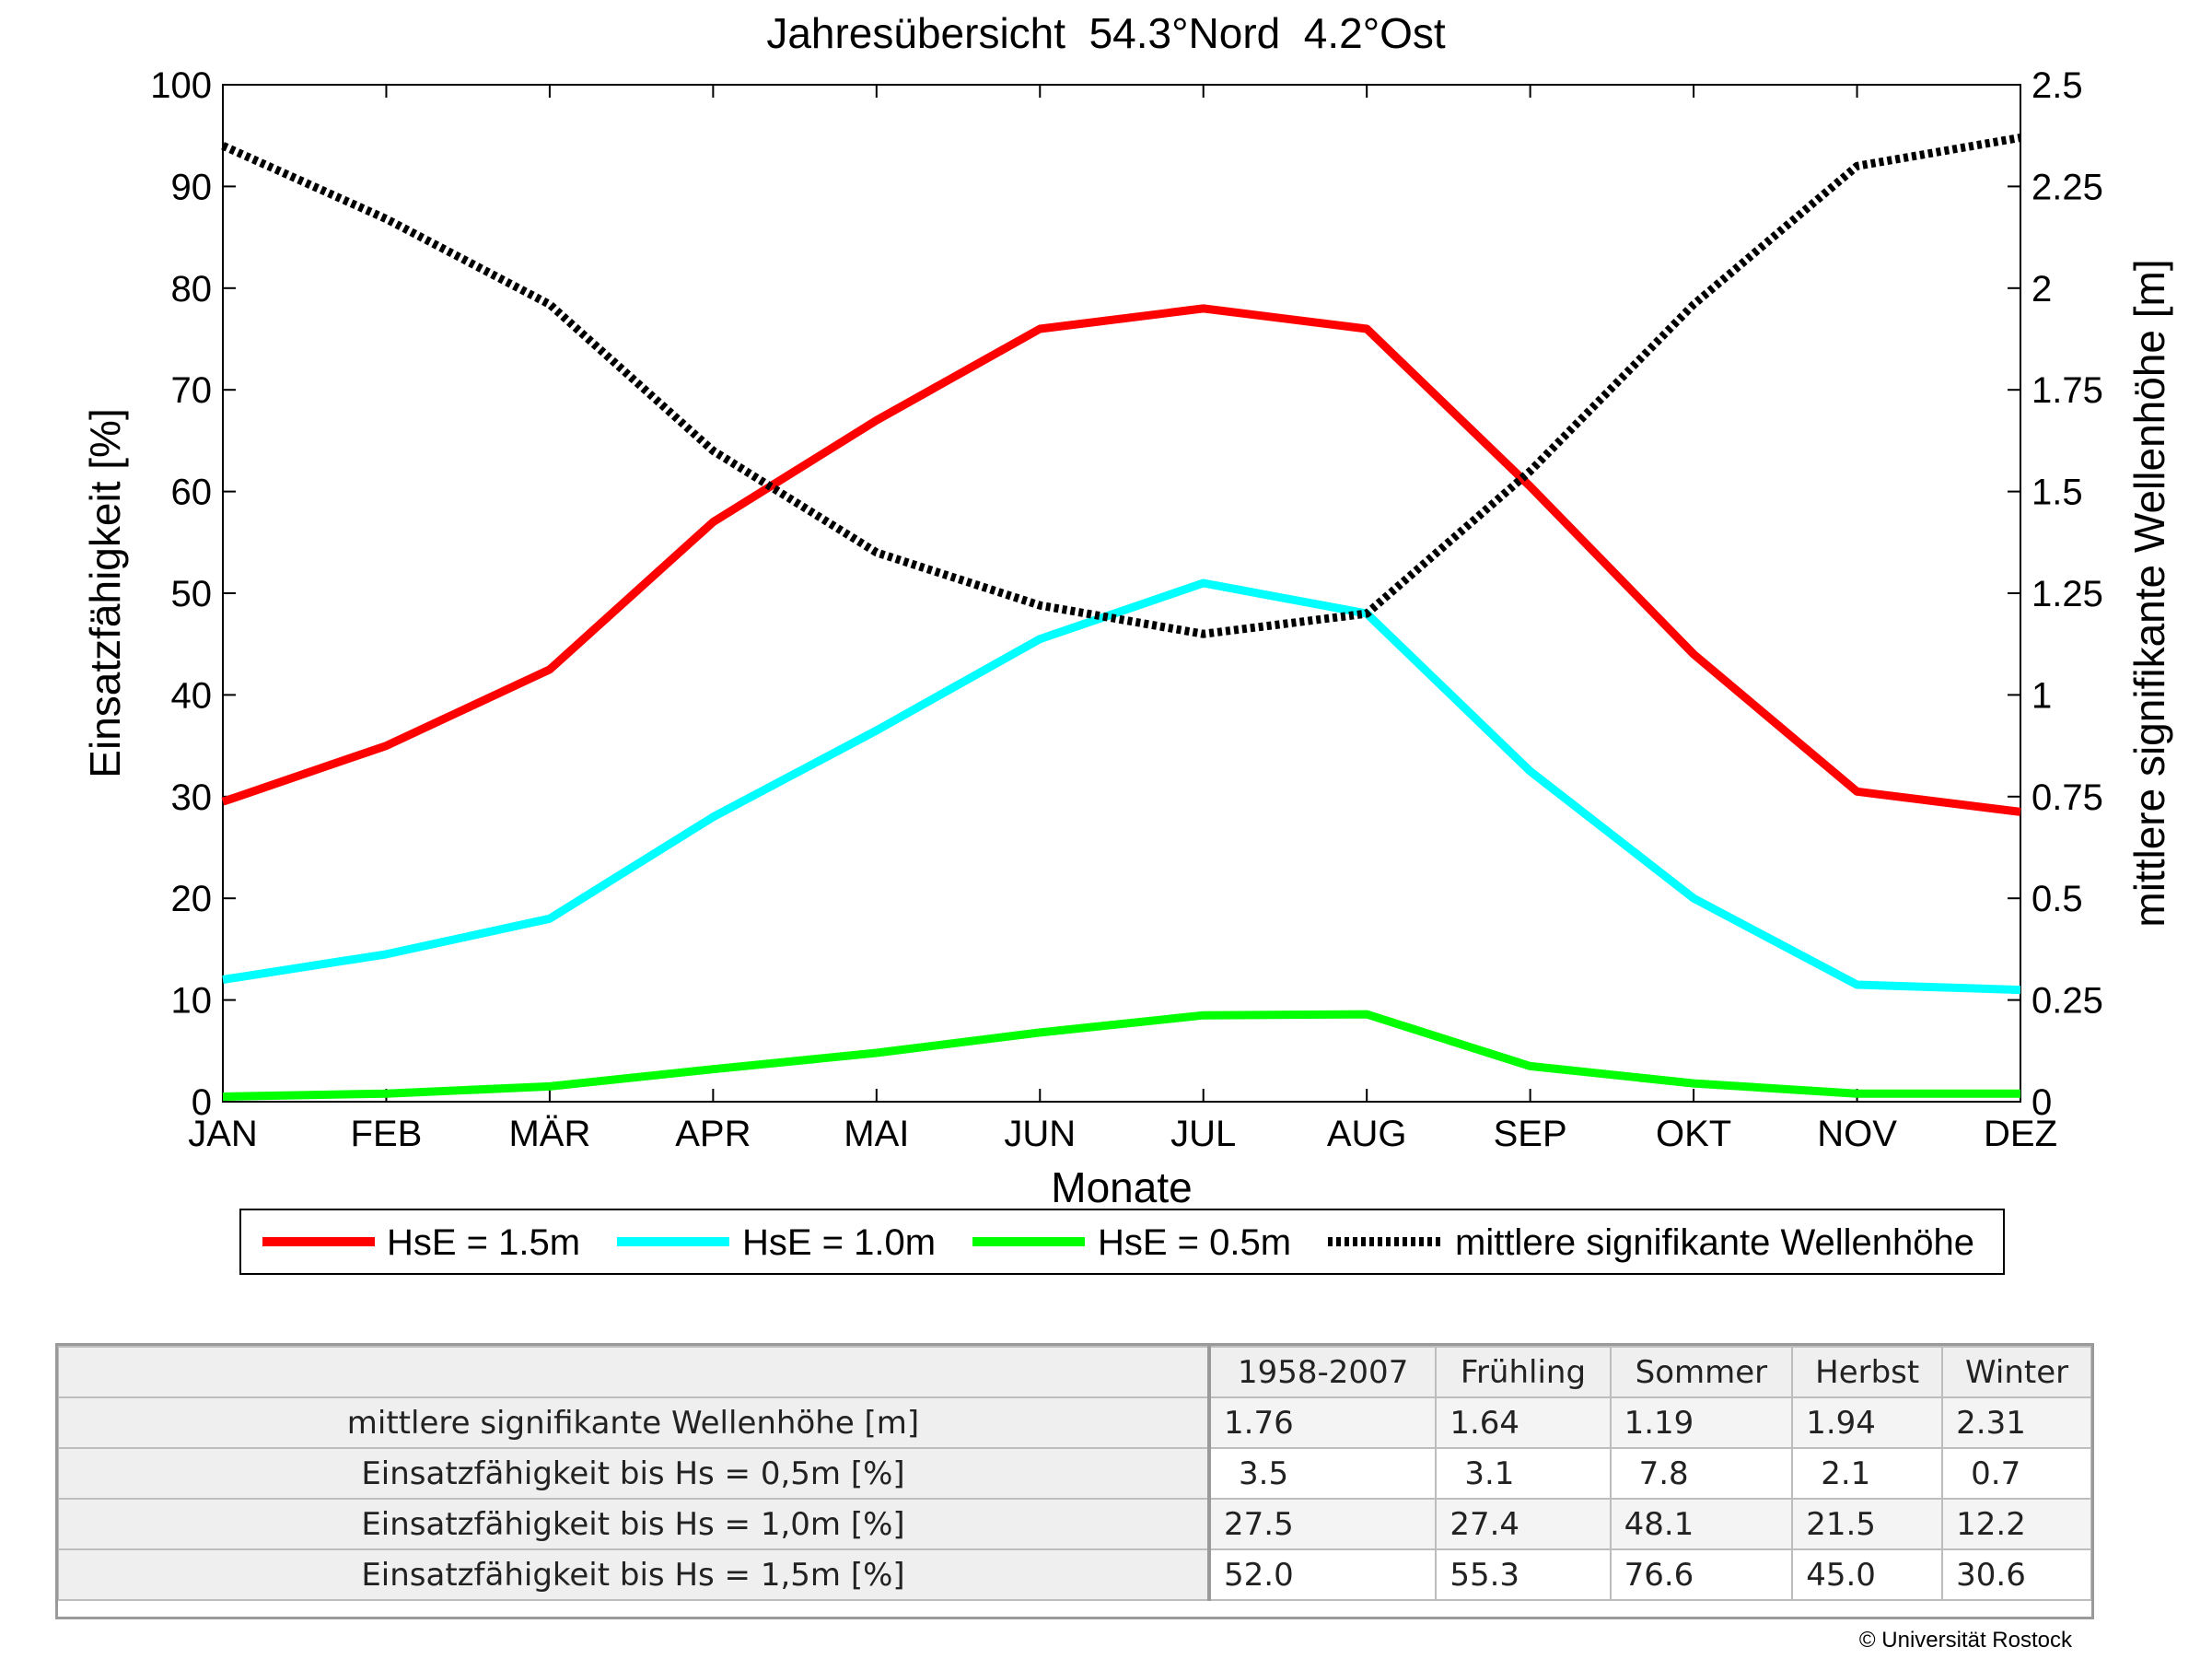  Describe the element at coordinates (2017, 1524) in the screenshot. I see `table-cell: 12.2` at that location.